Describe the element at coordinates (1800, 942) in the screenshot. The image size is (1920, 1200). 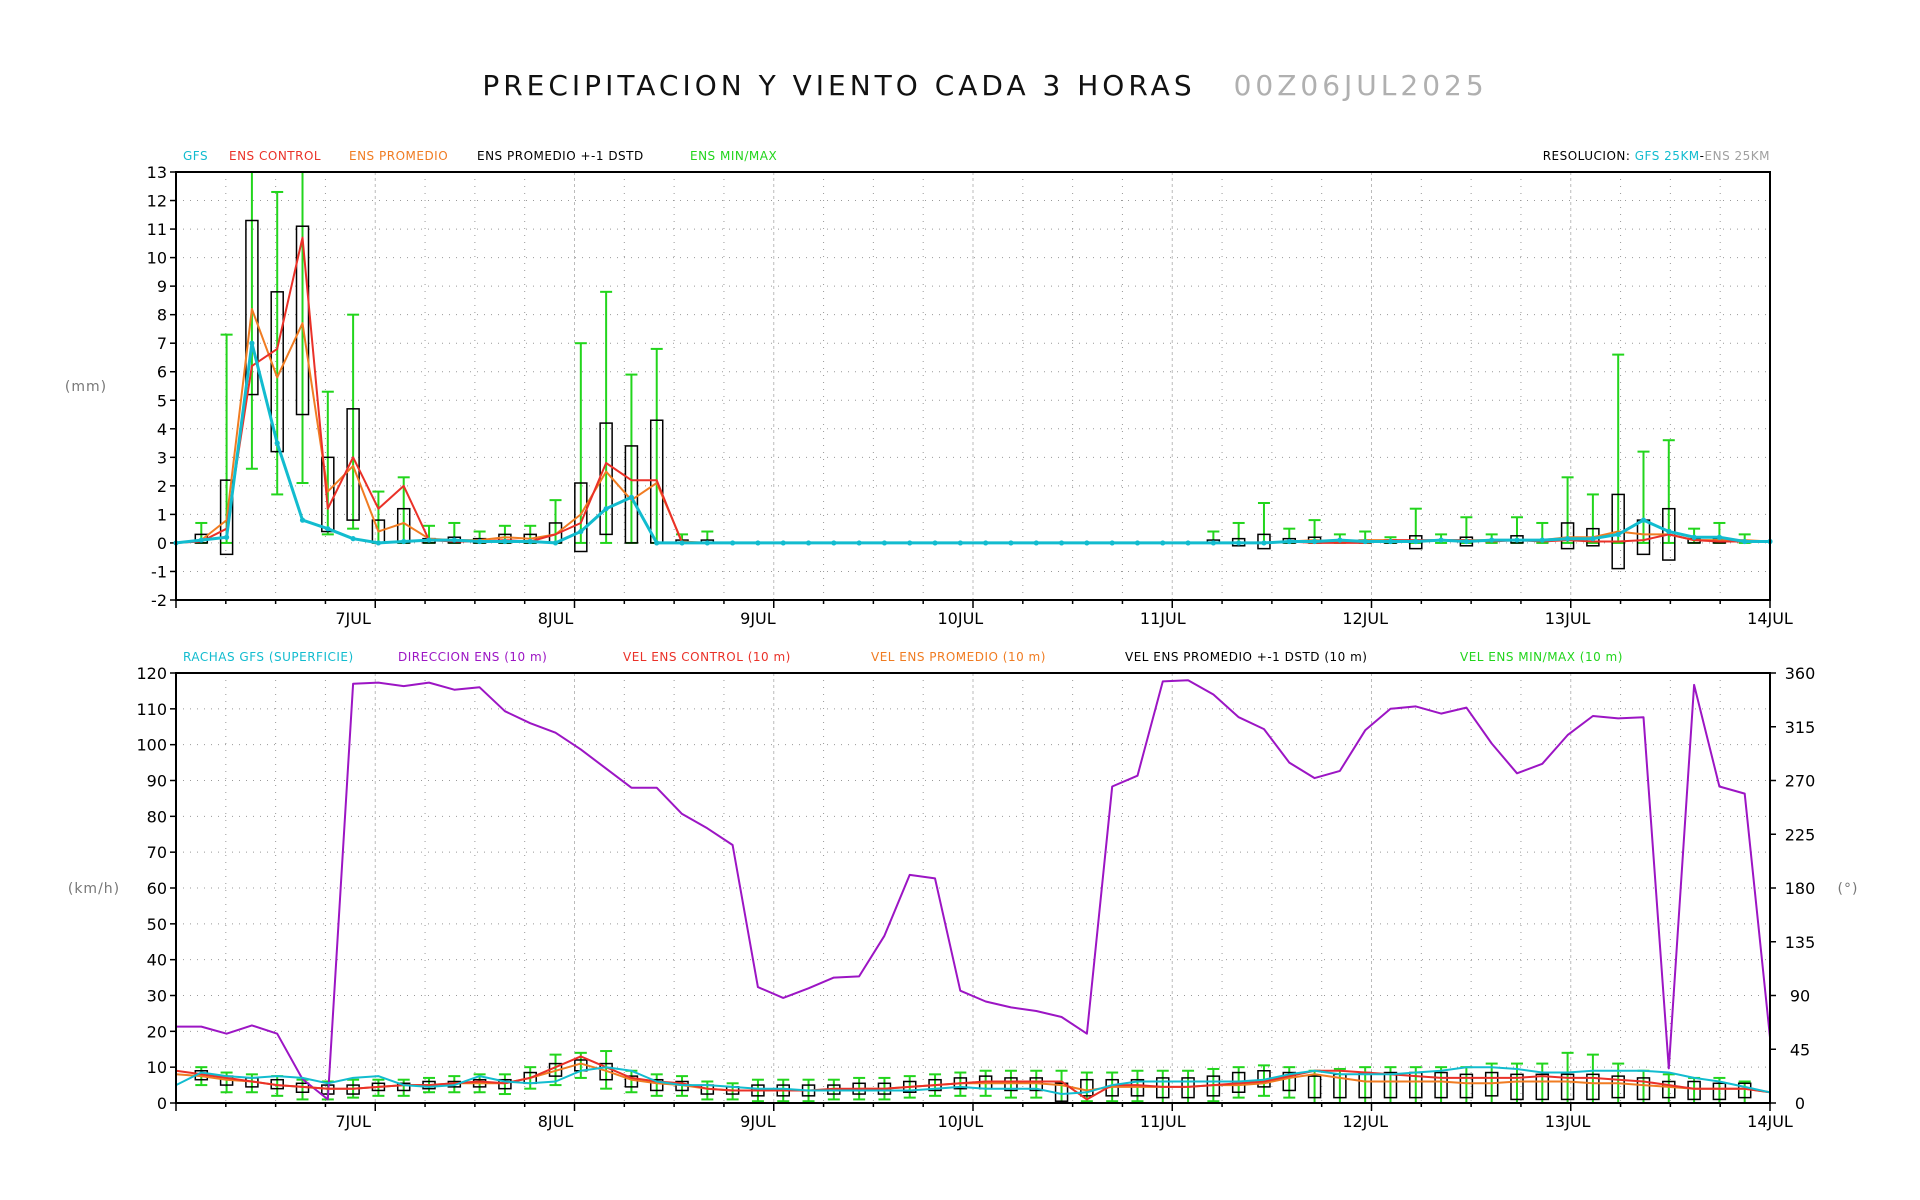
I see `y-tick-label-right: 135` at that location.